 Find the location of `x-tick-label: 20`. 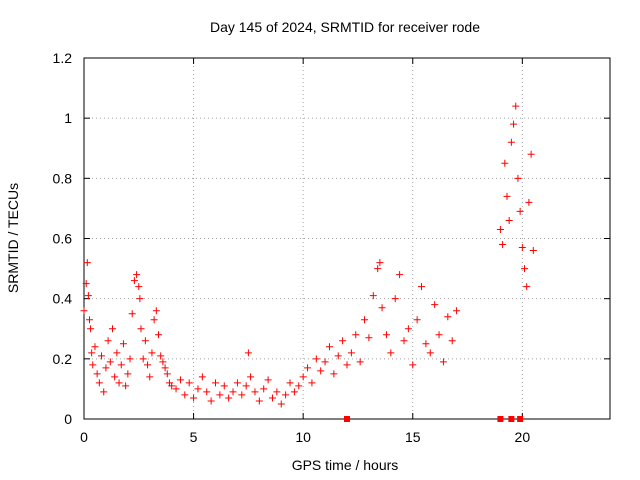

x-tick-label: 20 is located at coordinates (523, 437).